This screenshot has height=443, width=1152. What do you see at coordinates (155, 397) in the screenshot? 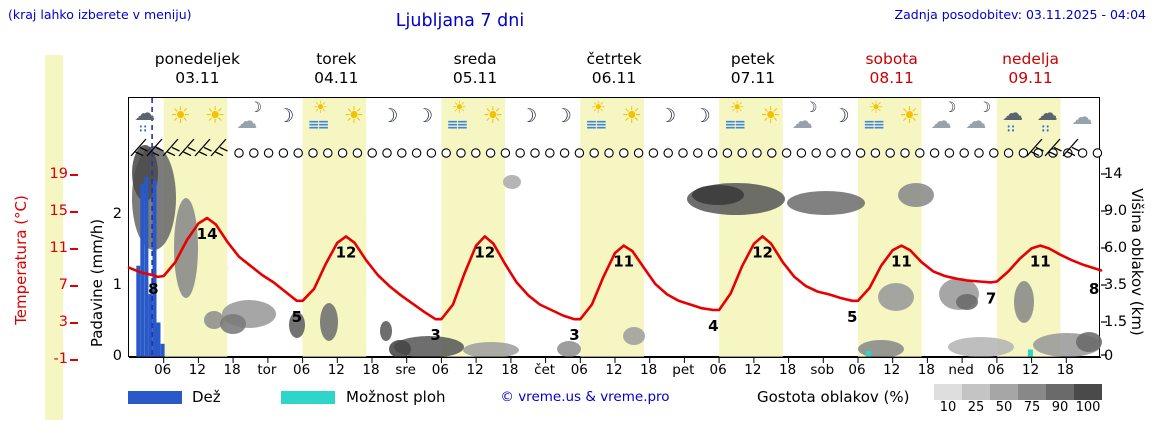
I see `rain-legend-swatch` at bounding box center [155, 397].